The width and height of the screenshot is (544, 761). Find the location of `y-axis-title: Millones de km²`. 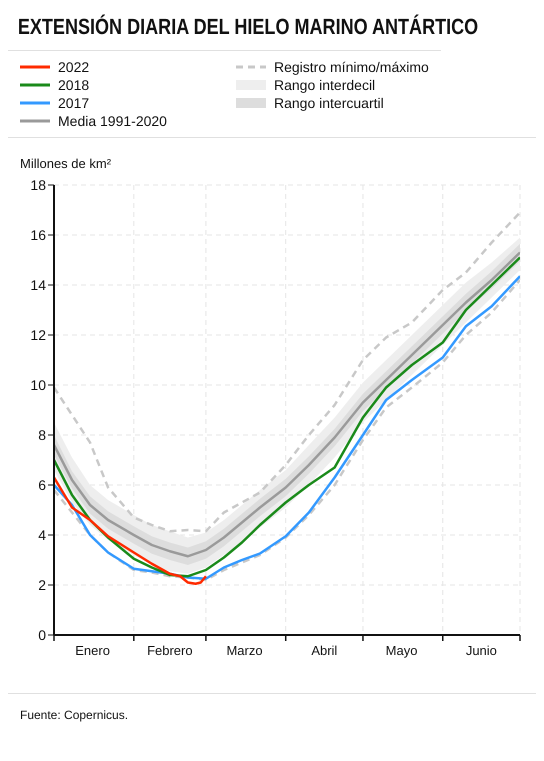

y-axis-title: Millones de km² is located at coordinates (65, 164).